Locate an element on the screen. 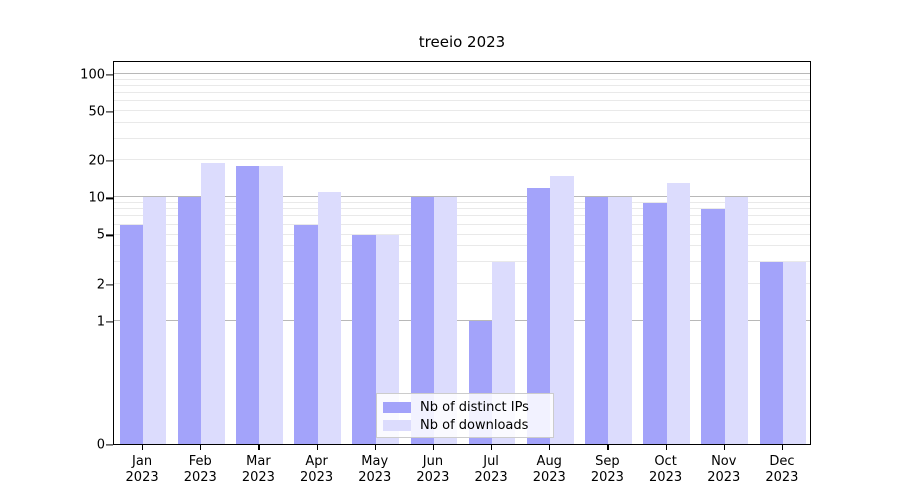 Image resolution: width=900 pixels, height=500 pixels. x-axis-tick-dec: Dec 2023 is located at coordinates (782, 465).